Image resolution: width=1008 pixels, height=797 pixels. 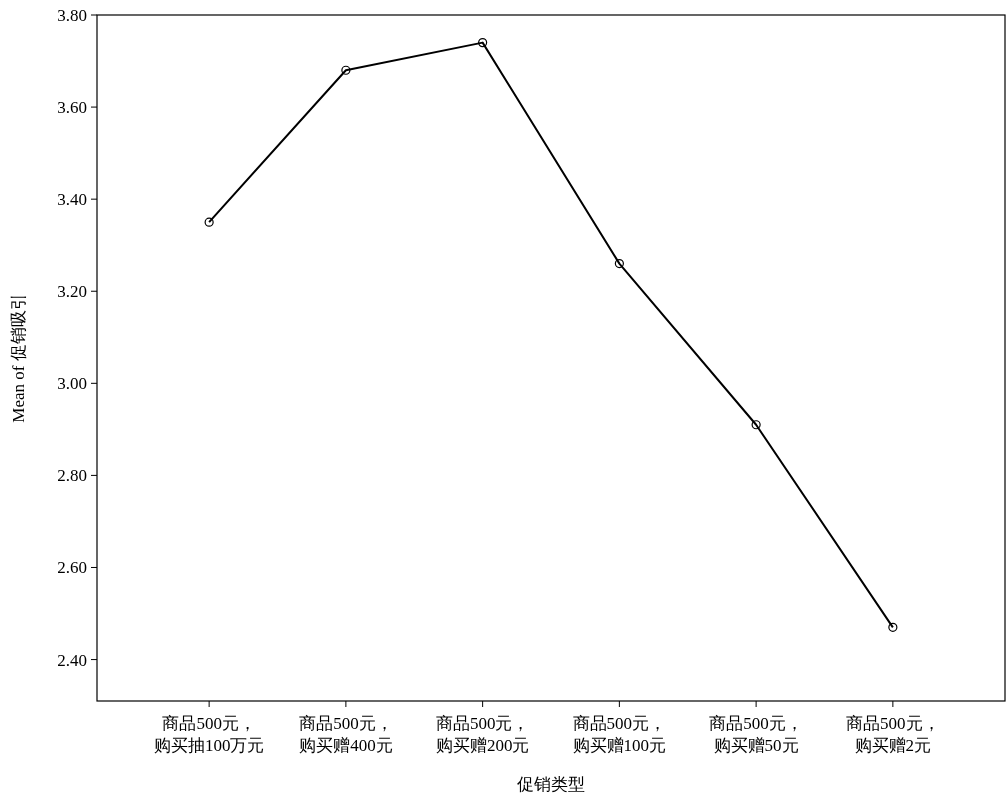 What do you see at coordinates (72, 108) in the screenshot?
I see `y-tick-label: 3.60` at bounding box center [72, 108].